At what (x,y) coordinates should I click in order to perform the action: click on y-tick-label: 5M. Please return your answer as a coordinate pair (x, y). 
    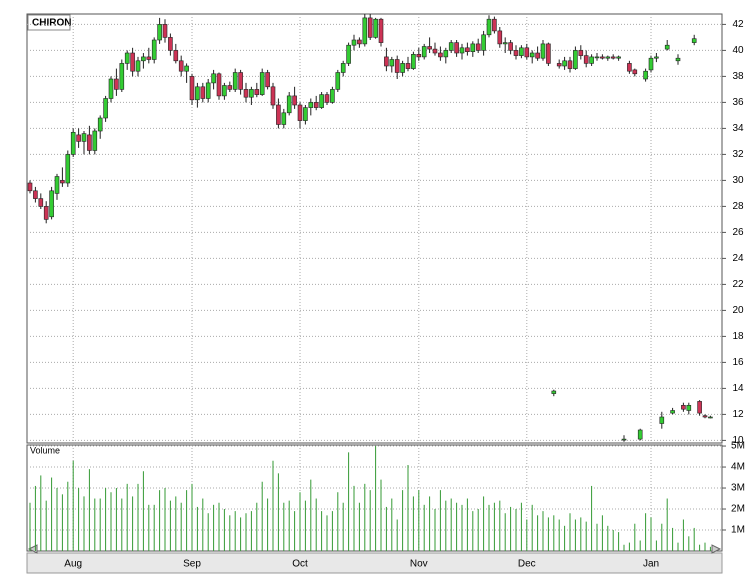
    Looking at the image, I should click on (738, 446).